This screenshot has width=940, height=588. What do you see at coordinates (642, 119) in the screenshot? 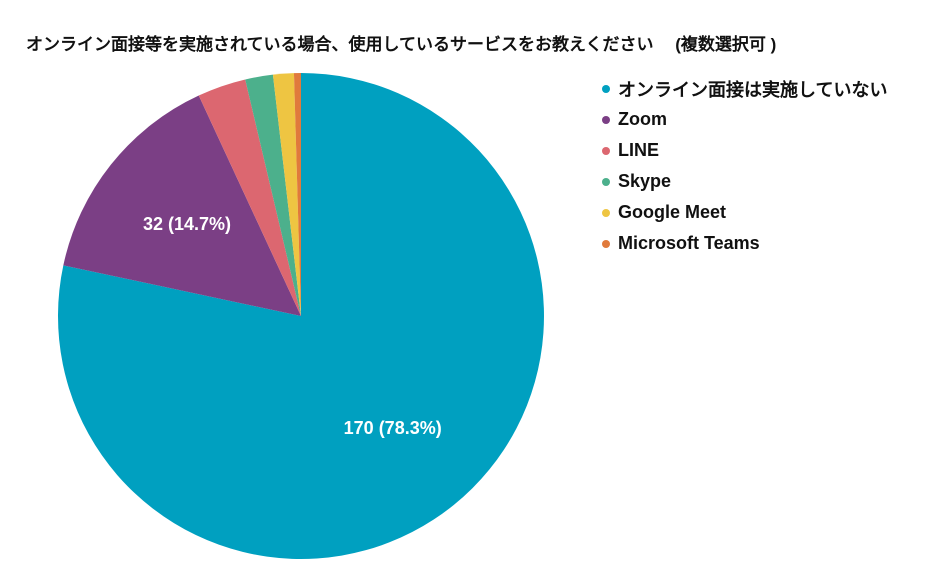
I see `legend-label: Zoom` at bounding box center [642, 119].